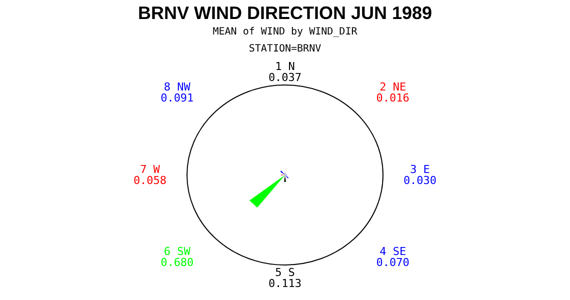 This screenshot has height=300, width=570. I want to click on category-label: 4 SE, so click(393, 251).